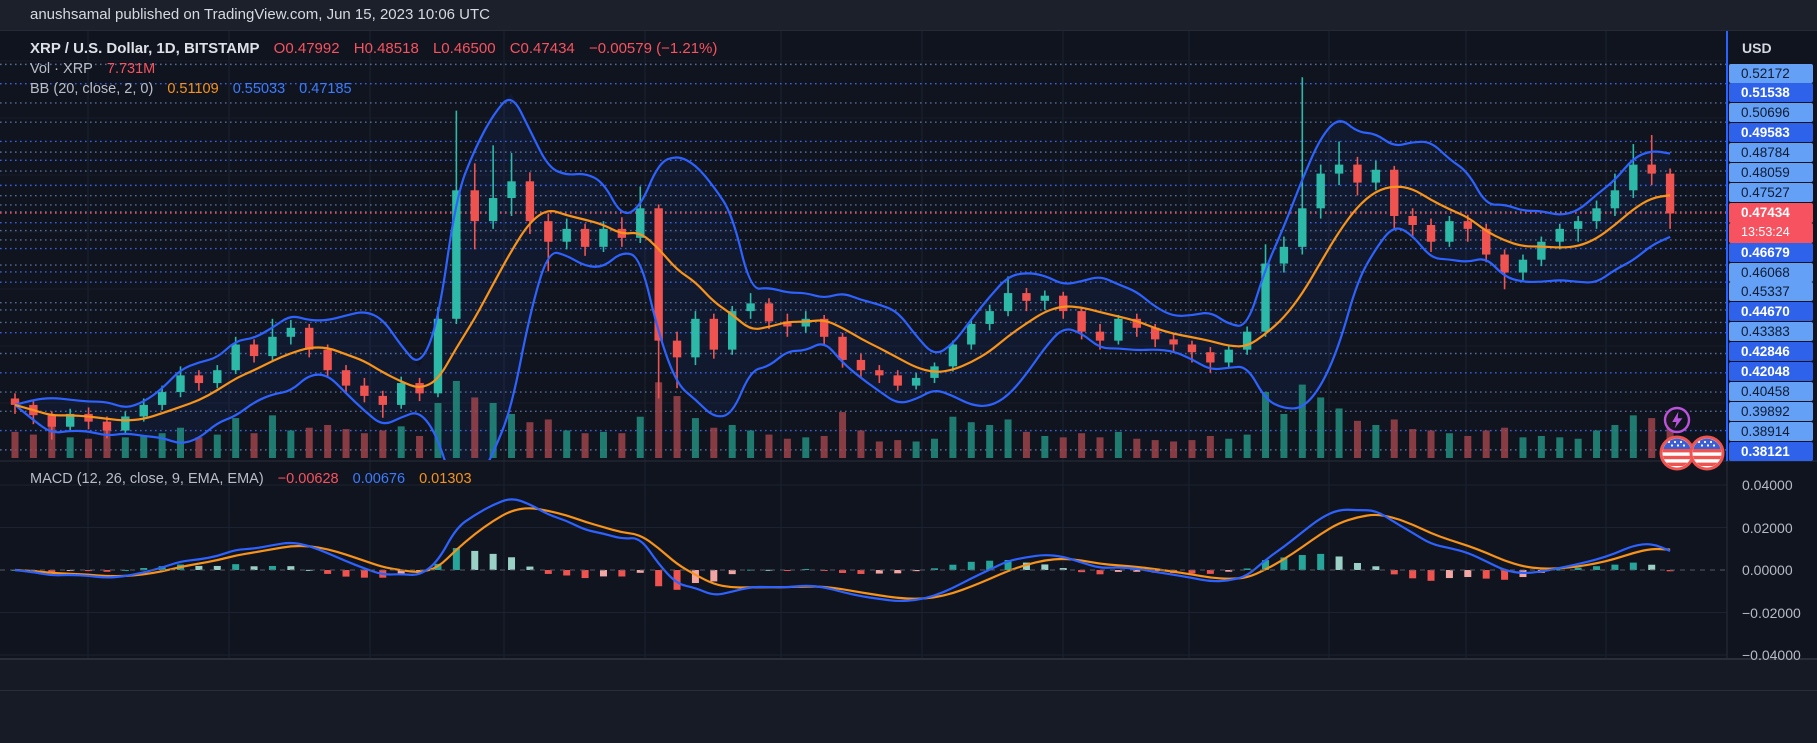 The width and height of the screenshot is (1817, 743). What do you see at coordinates (1771, 73) in the screenshot?
I see `price-level-label: 0.52172` at bounding box center [1771, 73].